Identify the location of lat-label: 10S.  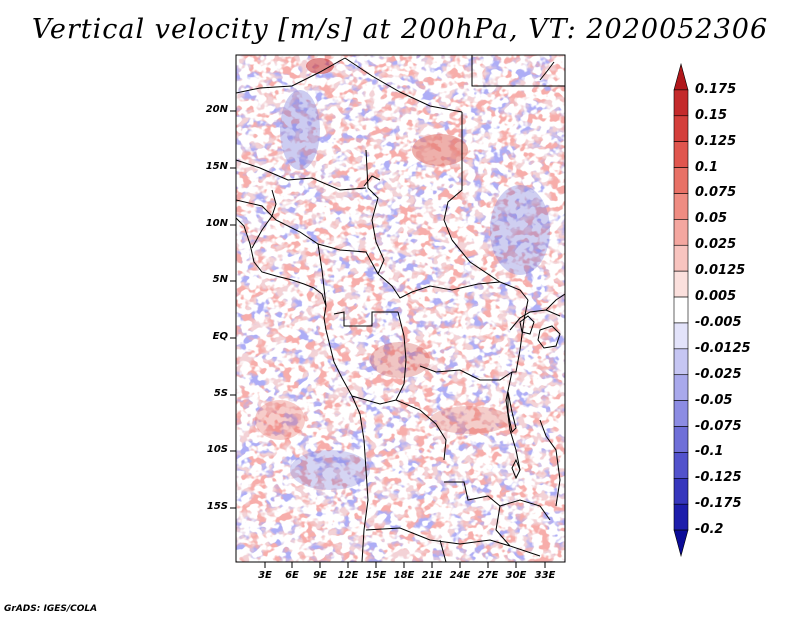
(217, 449).